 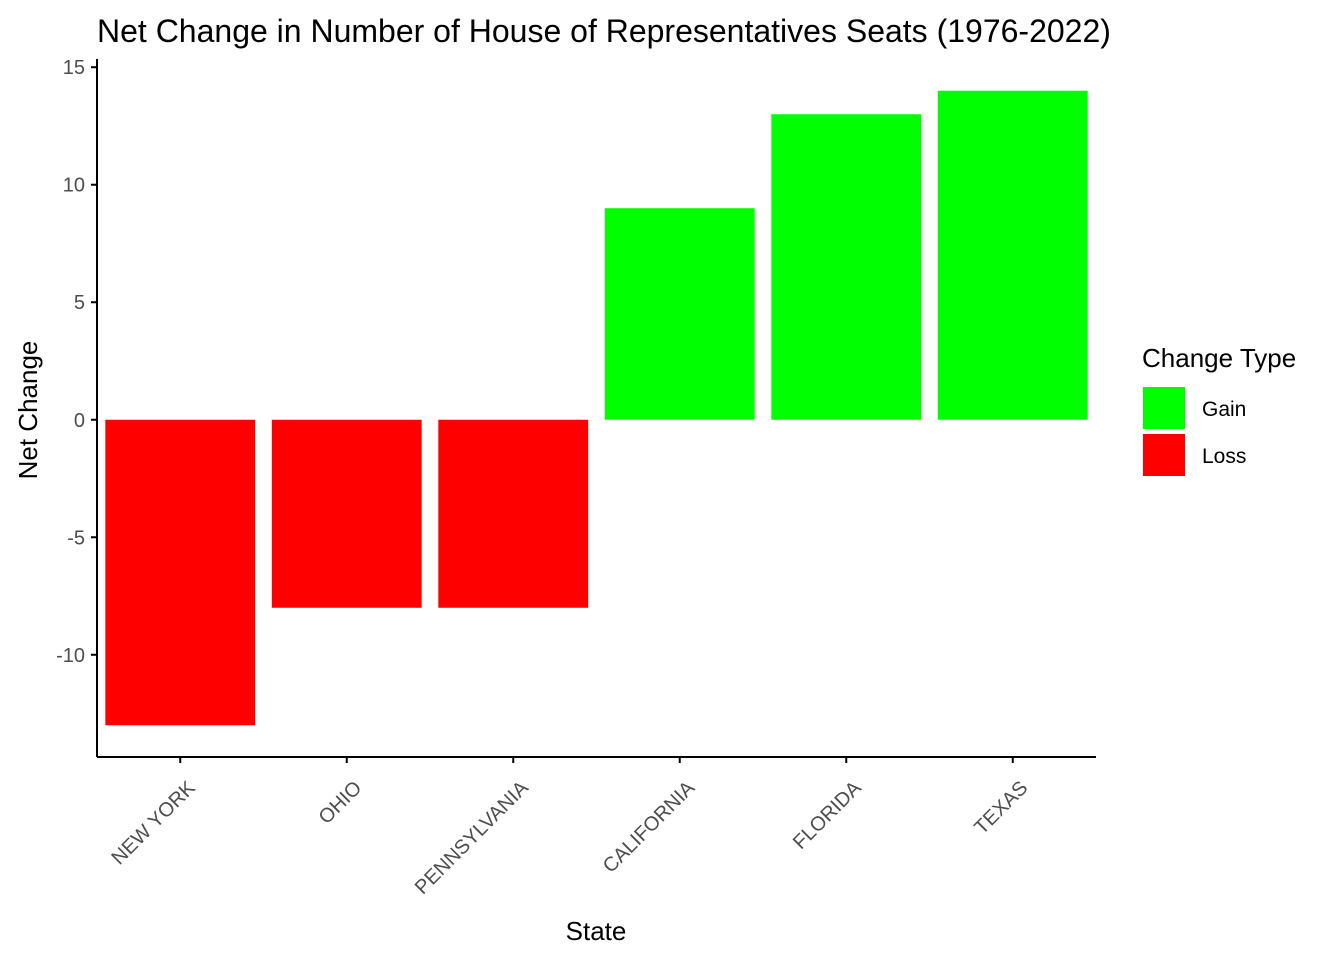 I want to click on bar-ohio, so click(x=346, y=513).